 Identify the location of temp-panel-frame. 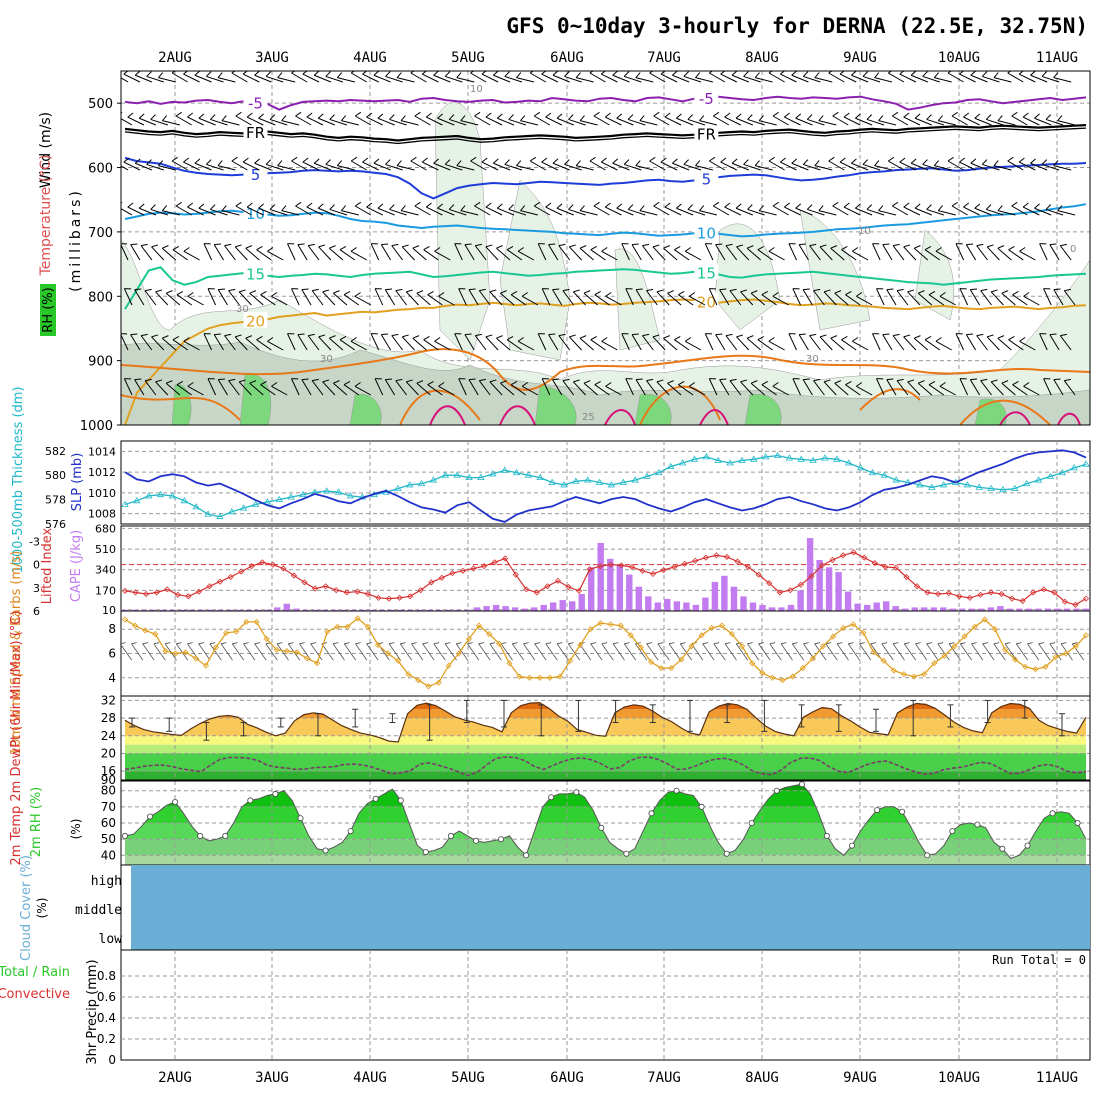
(605, 738).